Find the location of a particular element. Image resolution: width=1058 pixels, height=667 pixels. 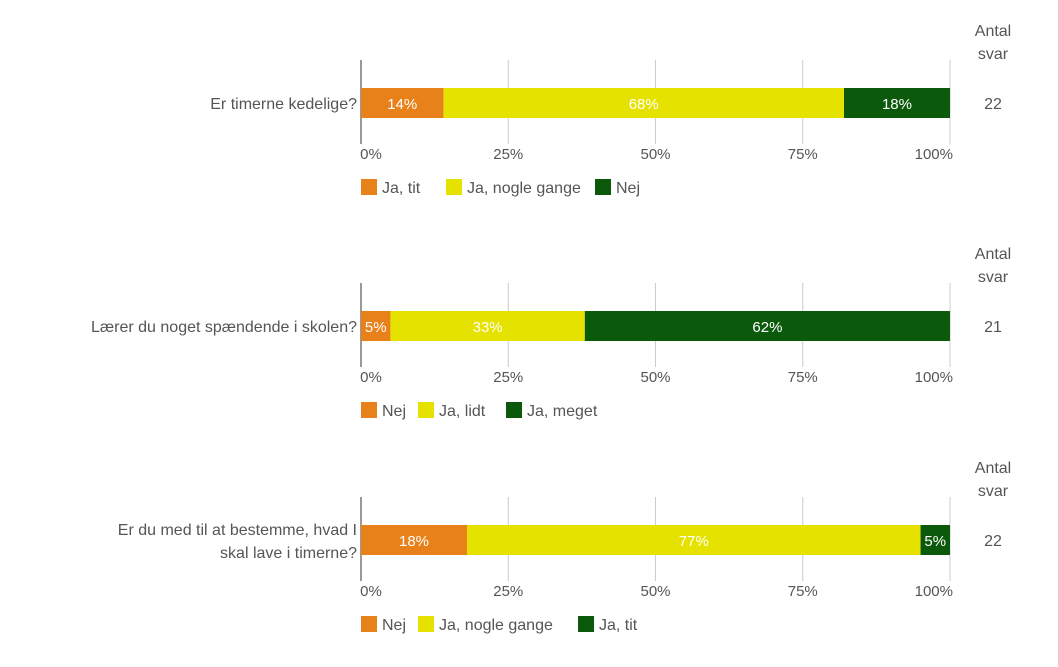

response-count: 21 is located at coordinates (993, 327).